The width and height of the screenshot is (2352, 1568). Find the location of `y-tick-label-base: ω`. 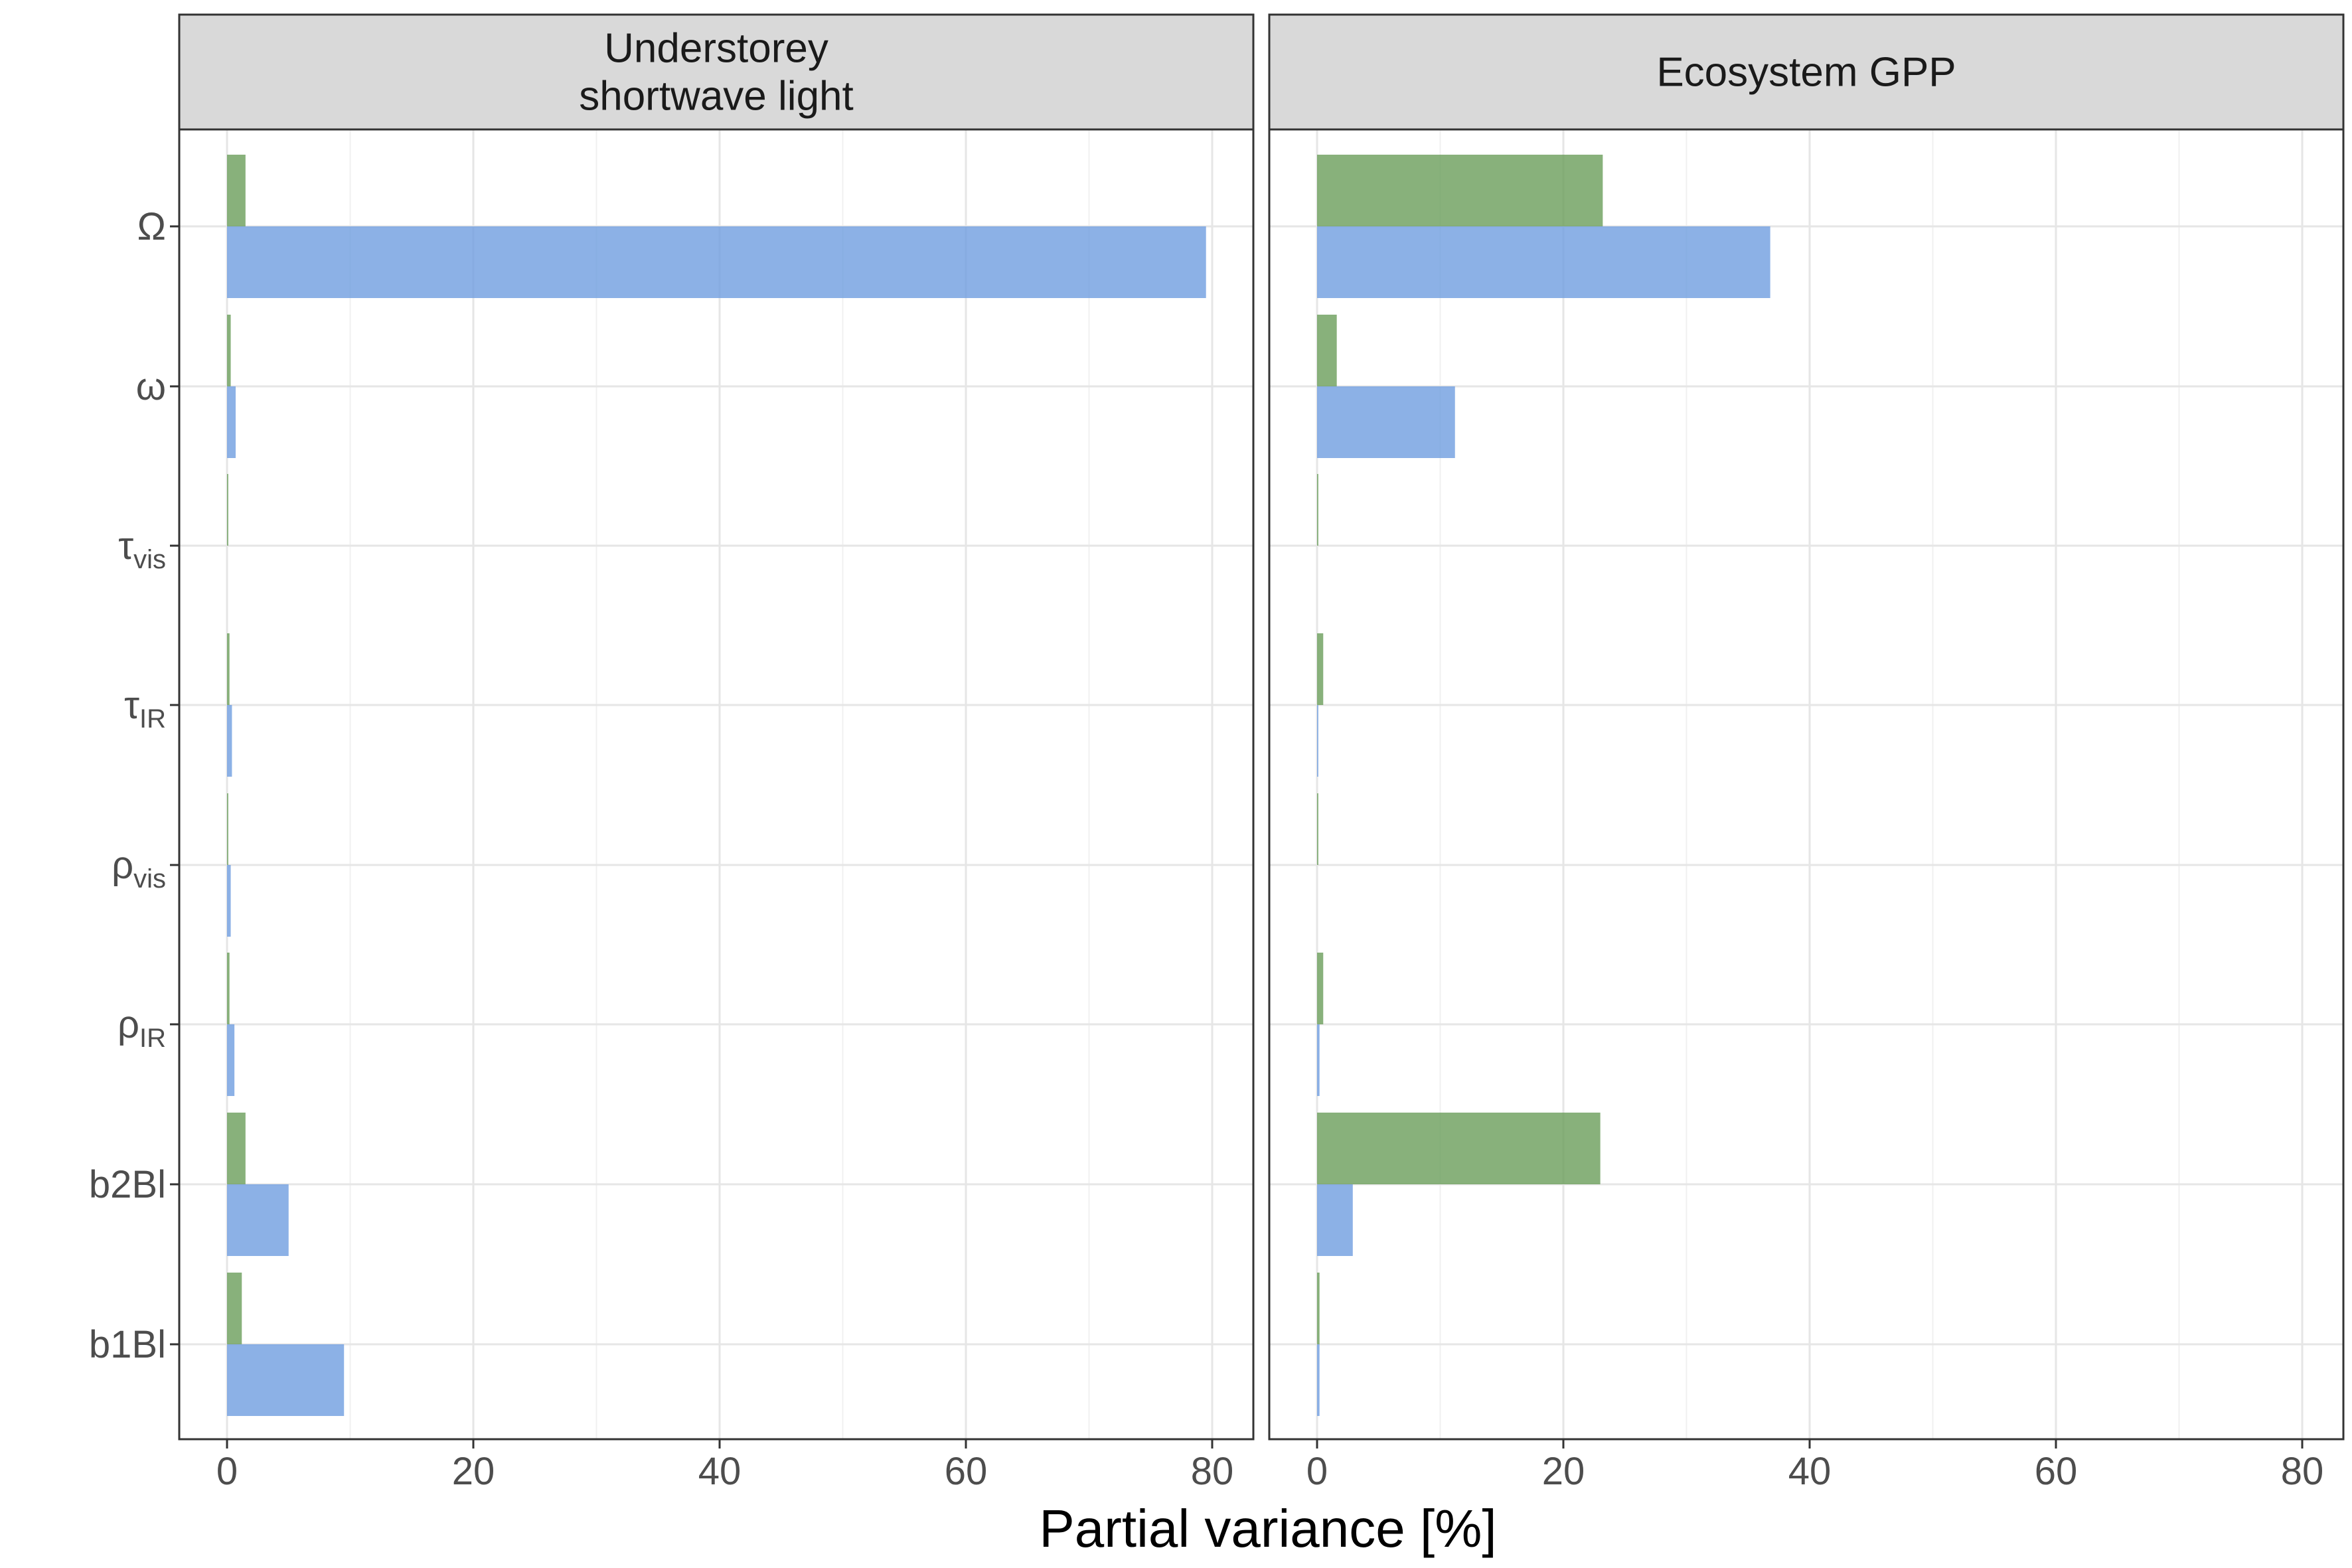

y-tick-label-base: ω is located at coordinates (151, 387).